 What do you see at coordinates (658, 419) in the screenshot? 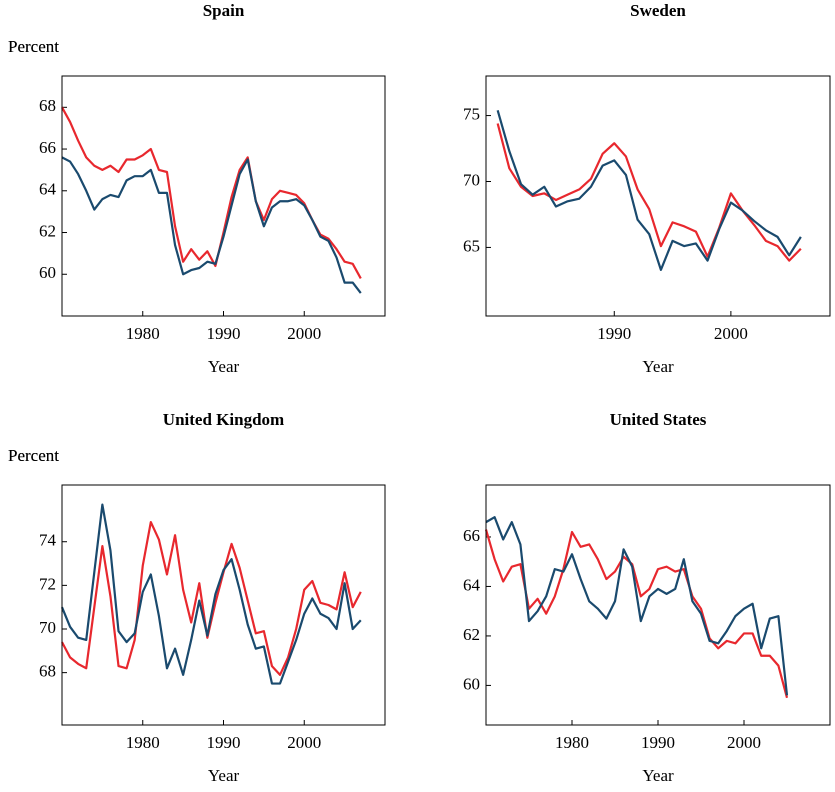
I see `chart-title: United States` at bounding box center [658, 419].